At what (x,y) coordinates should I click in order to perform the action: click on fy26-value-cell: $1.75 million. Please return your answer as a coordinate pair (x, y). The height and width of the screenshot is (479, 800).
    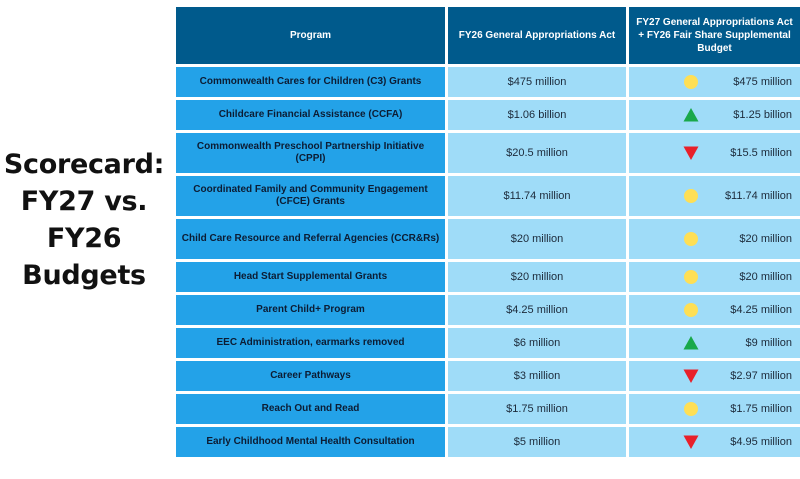
    Looking at the image, I should click on (537, 409).